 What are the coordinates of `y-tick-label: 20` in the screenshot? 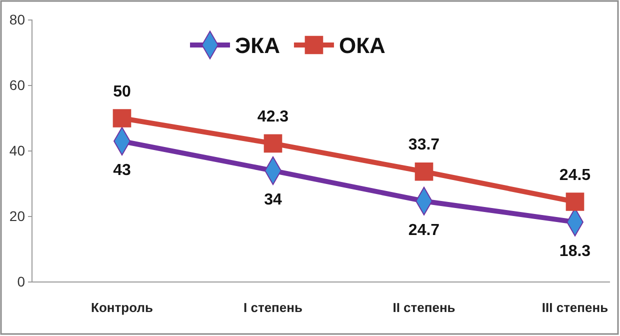 It's located at (17, 216).